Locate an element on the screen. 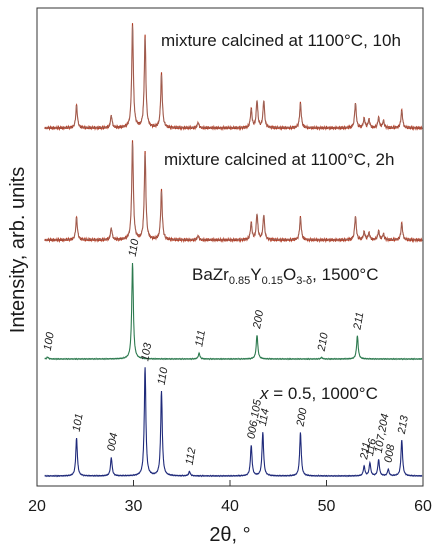 Image resolution: width=437 pixels, height=550 pixels. hkl-label: 213 is located at coordinates (403, 425).